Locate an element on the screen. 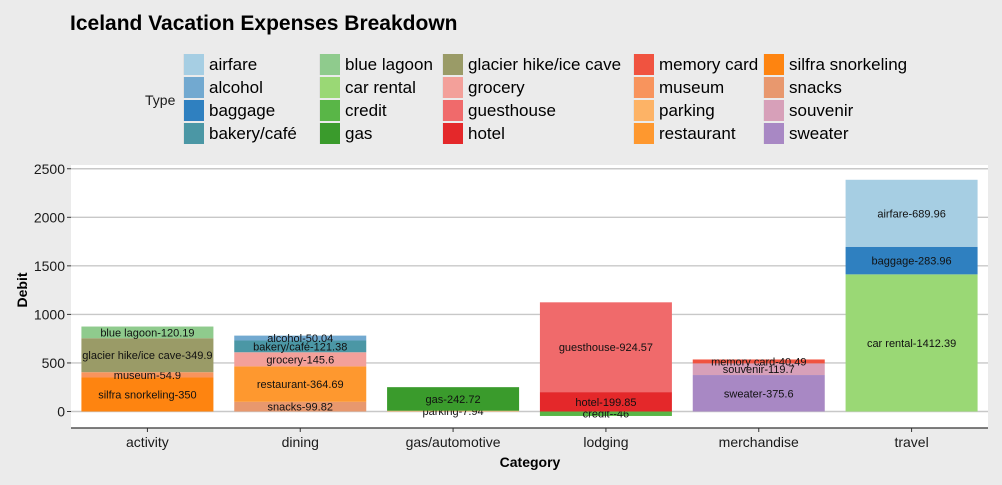 This screenshot has height=485, width=1002. data-label: restaurant-364.69 is located at coordinates (300, 385).